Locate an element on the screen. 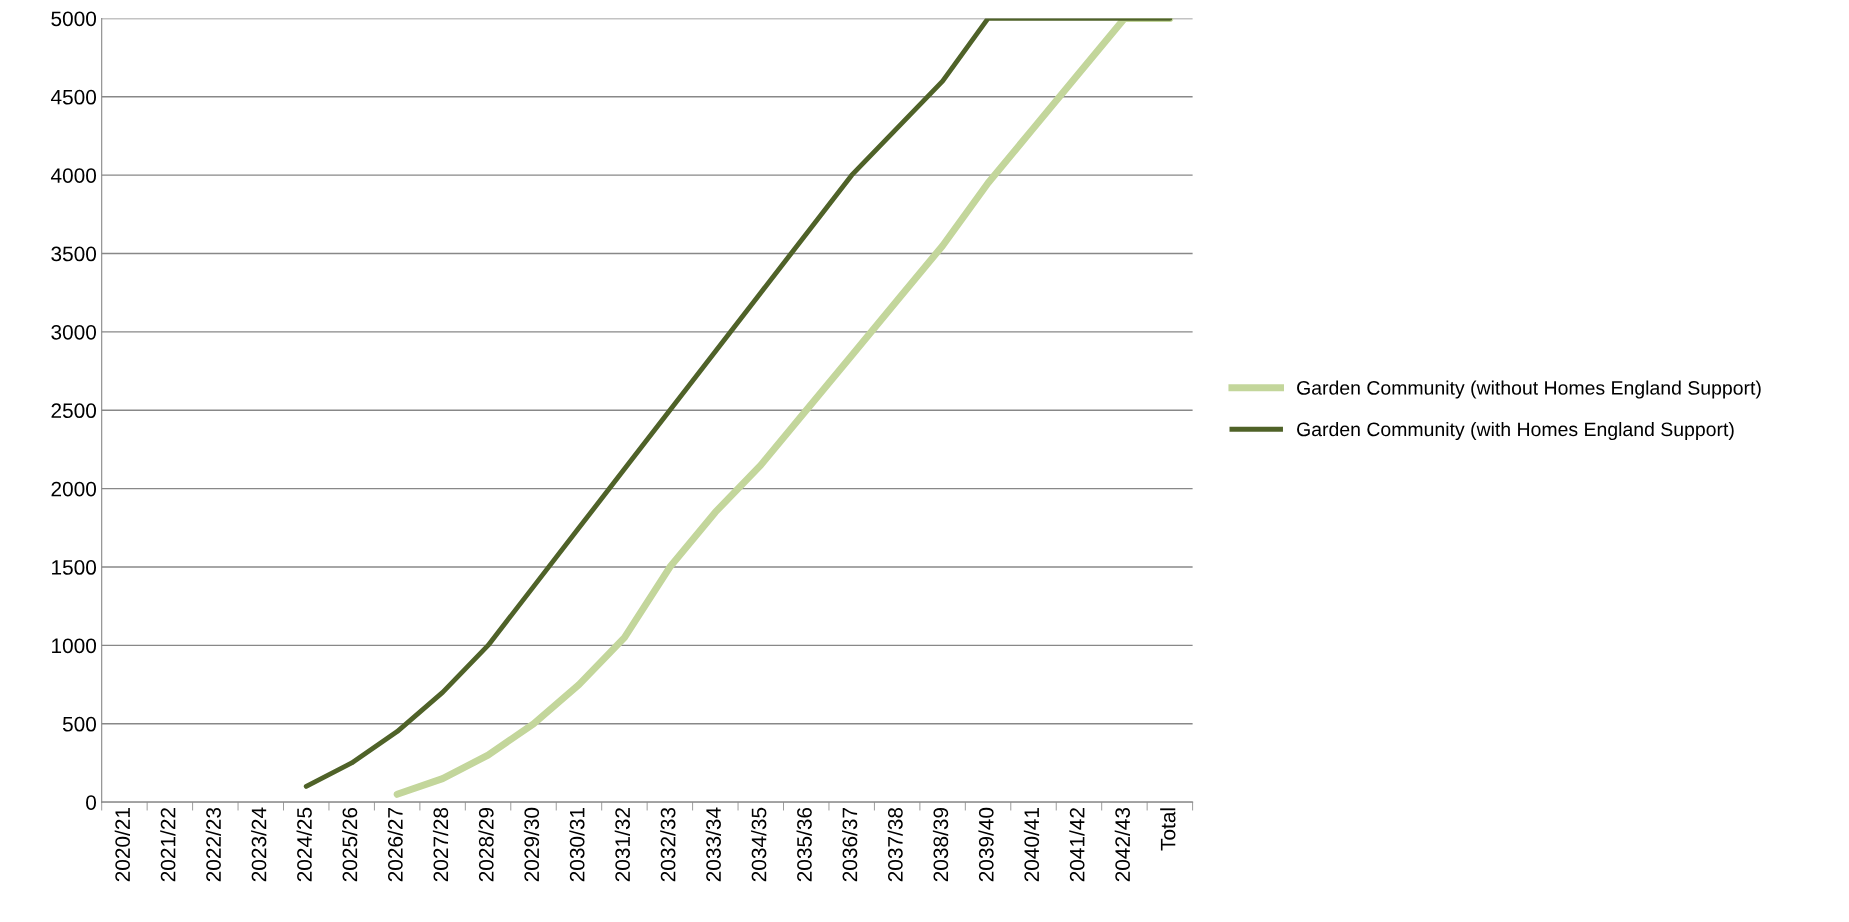 This screenshot has width=1849, height=922. x-tick-label: Total is located at coordinates (1168, 829).